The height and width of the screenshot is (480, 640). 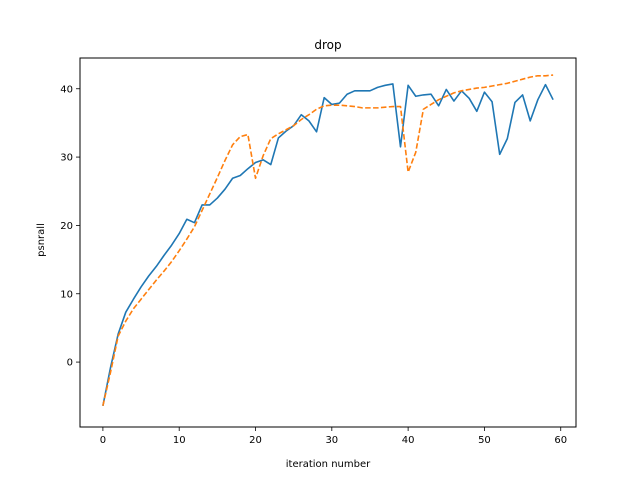 What do you see at coordinates (328, 464) in the screenshot?
I see `x-axis-label: iteration number` at bounding box center [328, 464].